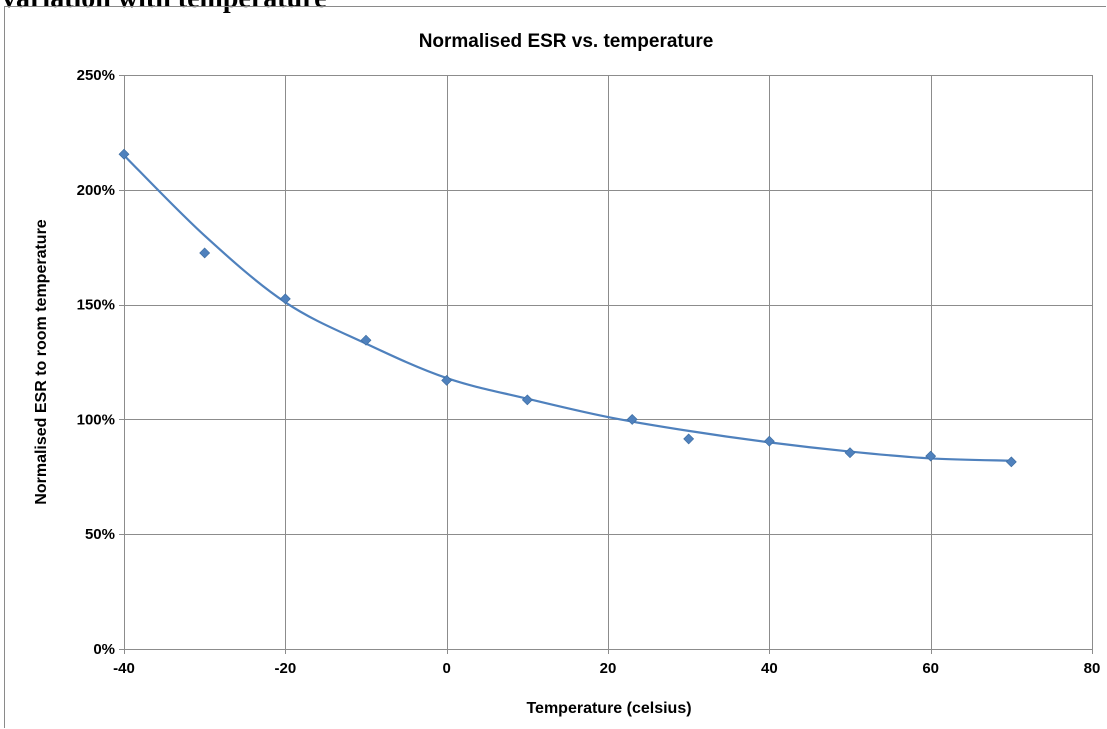 This screenshot has width=1107, height=729. I want to click on y-axis-title: Normalised ESR to room temperature, so click(41, 362).